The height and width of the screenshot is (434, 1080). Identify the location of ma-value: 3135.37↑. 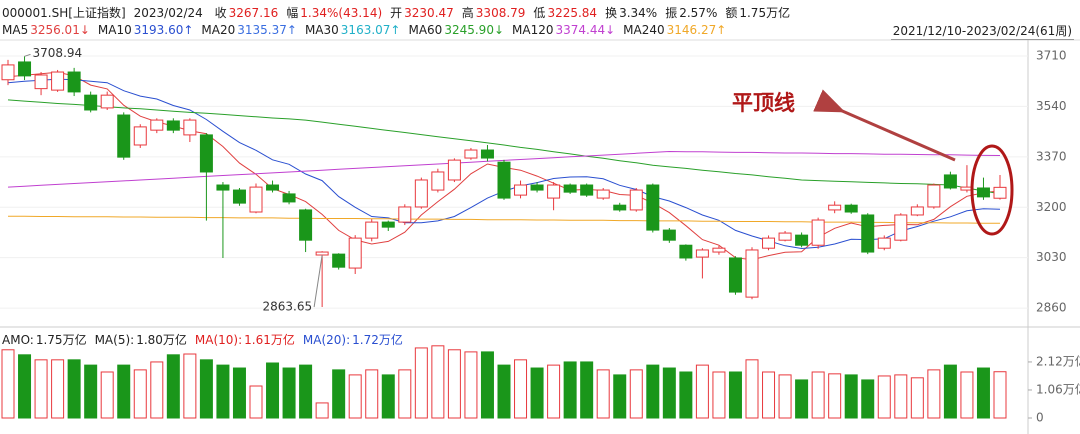
(267, 30).